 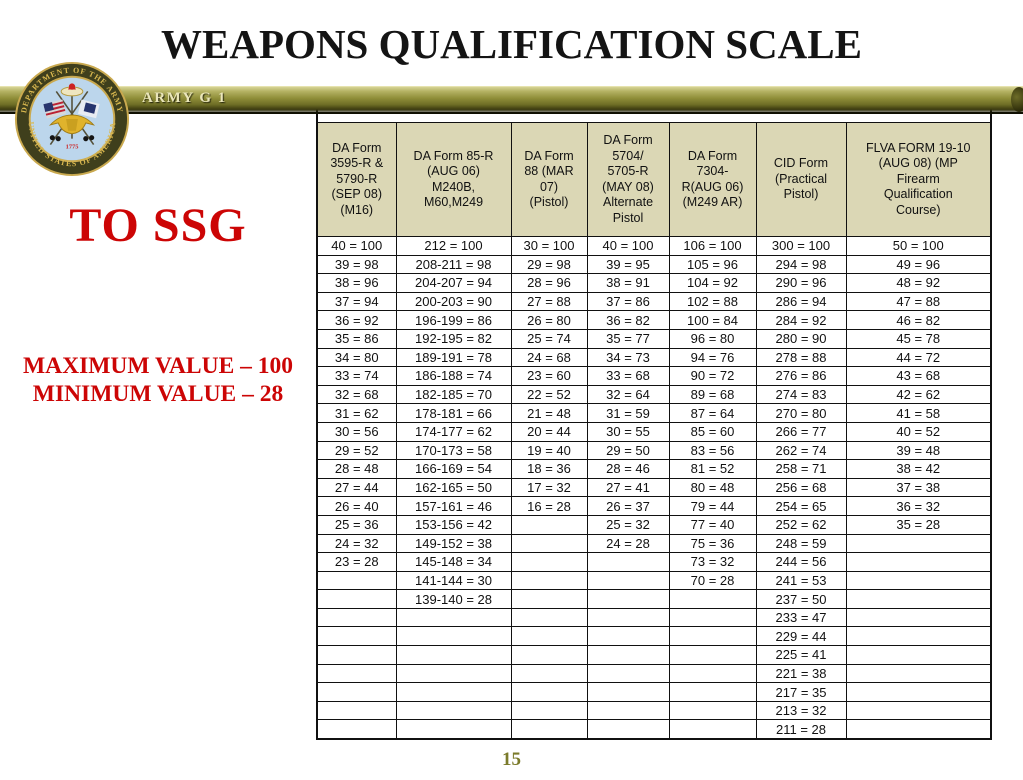 I want to click on table-cell: 258 = 71, so click(x=801, y=469).